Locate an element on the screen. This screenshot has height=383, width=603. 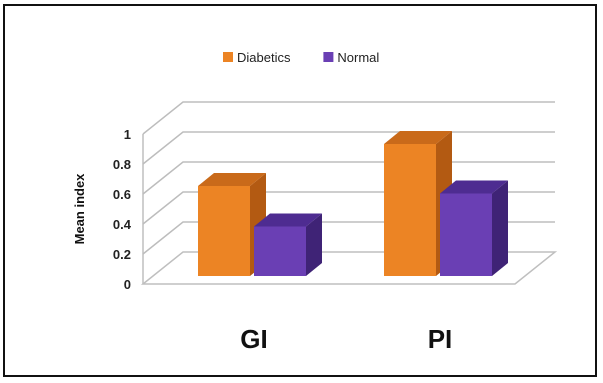
bar-normal-gi is located at coordinates (288, 244).